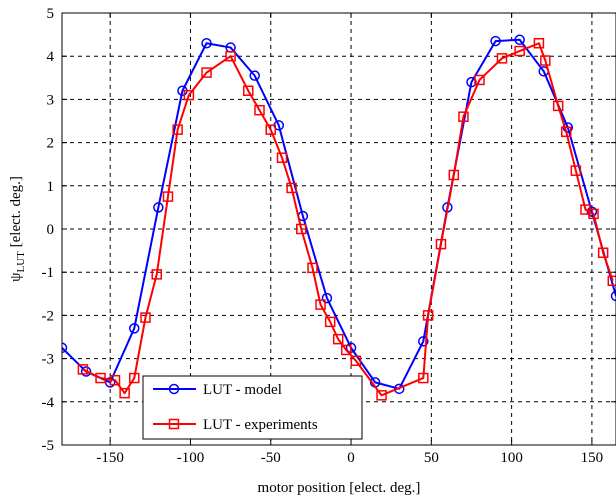 Image resolution: width=616 pixels, height=501 pixels. What do you see at coordinates (51, 230) in the screenshot?
I see `y-tick-label: 0` at bounding box center [51, 230].